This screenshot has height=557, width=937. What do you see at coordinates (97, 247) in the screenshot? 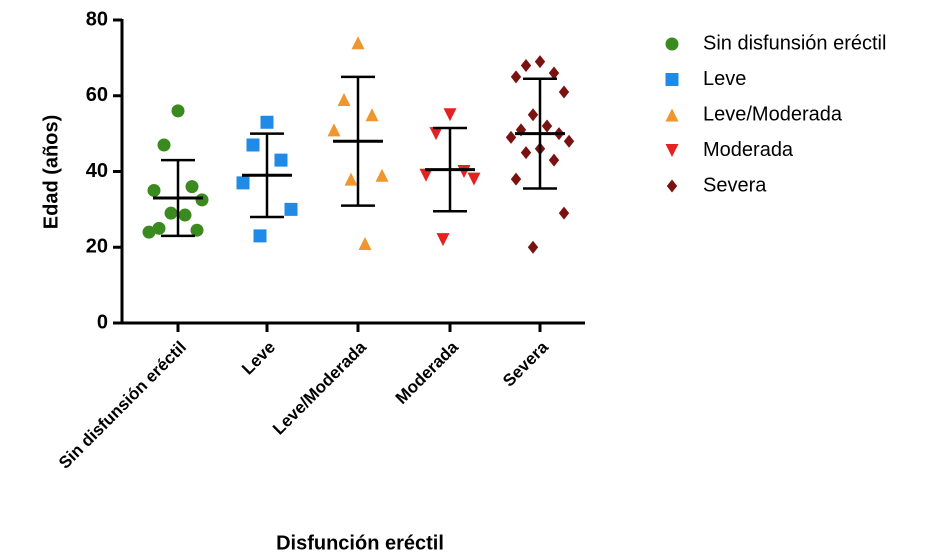
I see `y-tick-label: 20` at bounding box center [97, 247].